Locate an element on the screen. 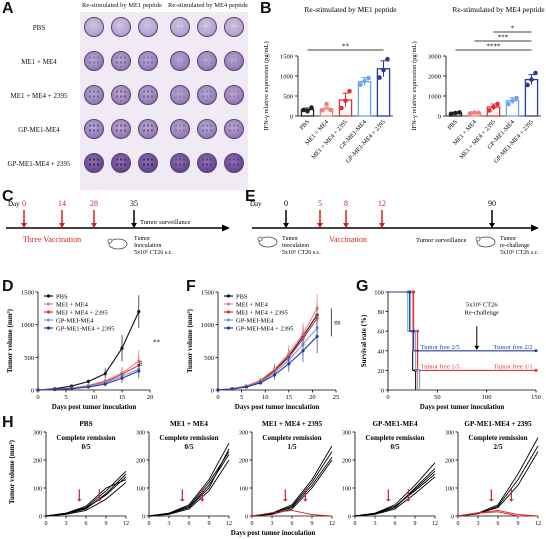  x-tick-label: 150 is located at coordinates (536, 397).